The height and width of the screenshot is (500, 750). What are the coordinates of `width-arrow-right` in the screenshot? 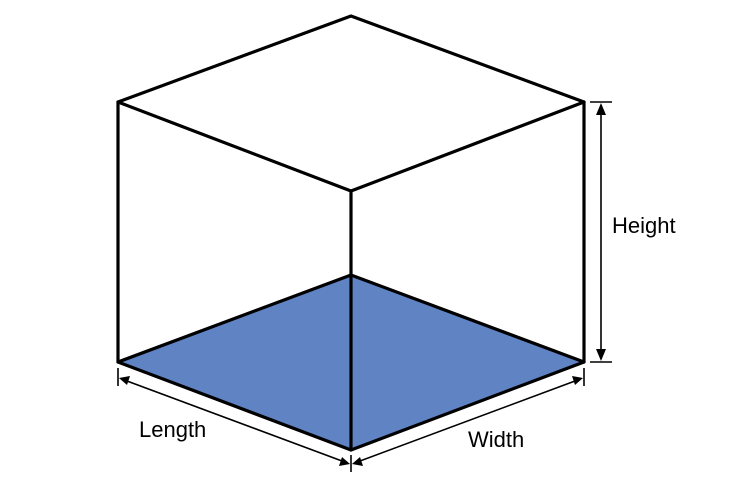 It's located at (577, 380).